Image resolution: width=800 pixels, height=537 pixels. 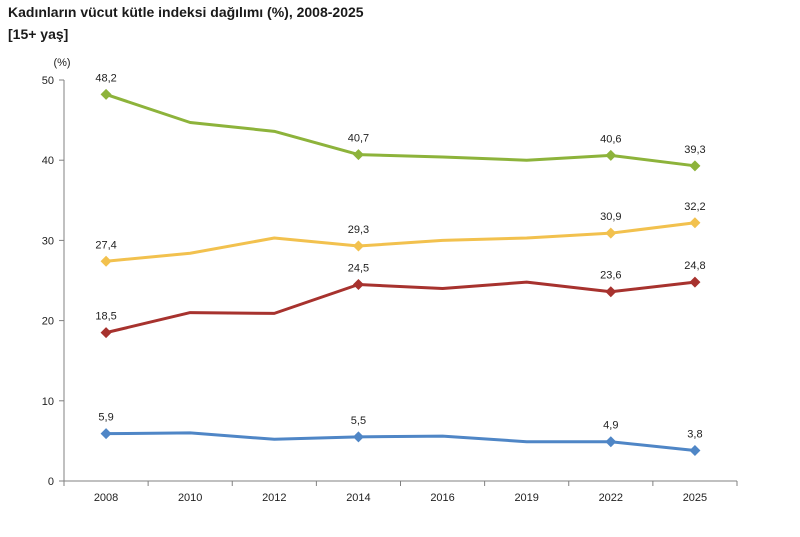 I want to click on data-label: 27,4, so click(x=105, y=245).